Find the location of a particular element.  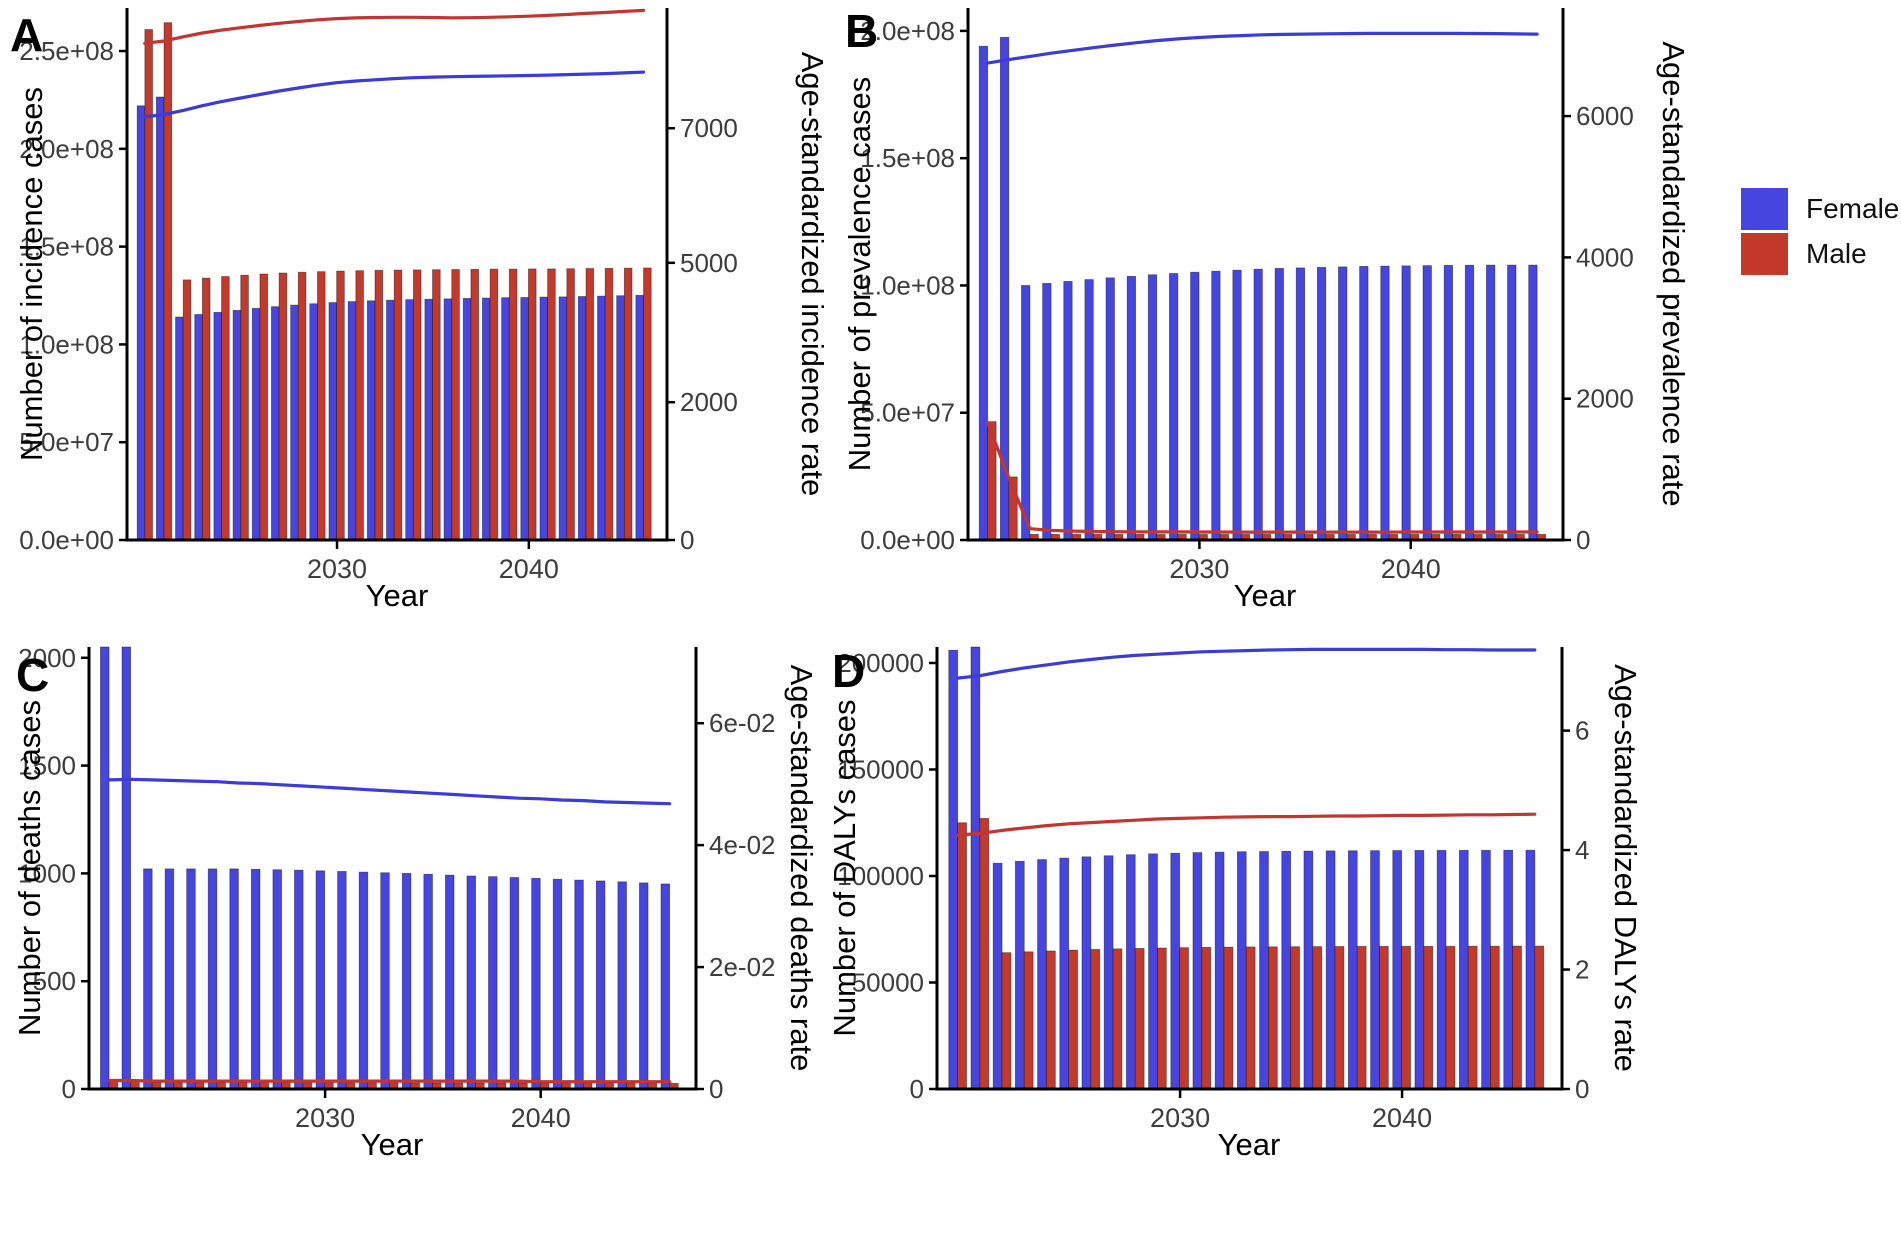

legend-swatch-female is located at coordinates (1764, 209).